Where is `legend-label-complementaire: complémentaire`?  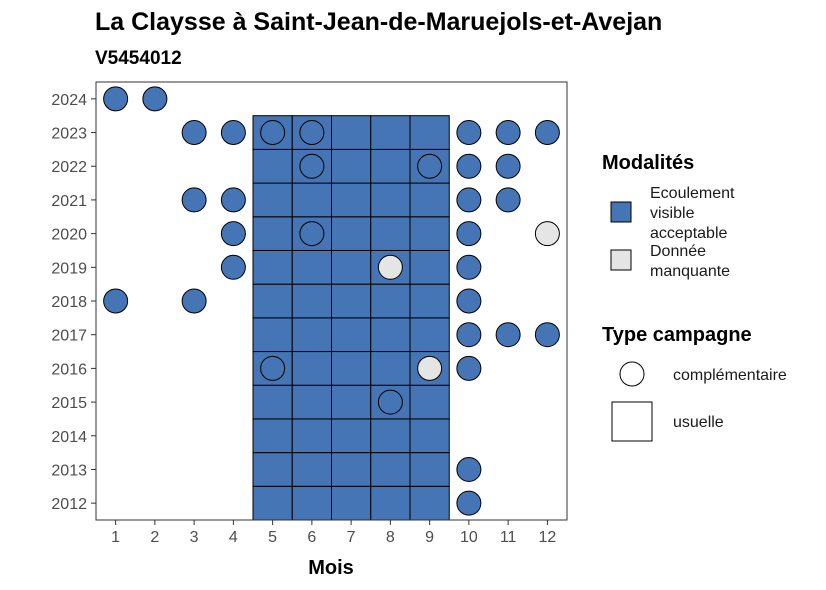 legend-label-complementaire: complémentaire is located at coordinates (730, 375).